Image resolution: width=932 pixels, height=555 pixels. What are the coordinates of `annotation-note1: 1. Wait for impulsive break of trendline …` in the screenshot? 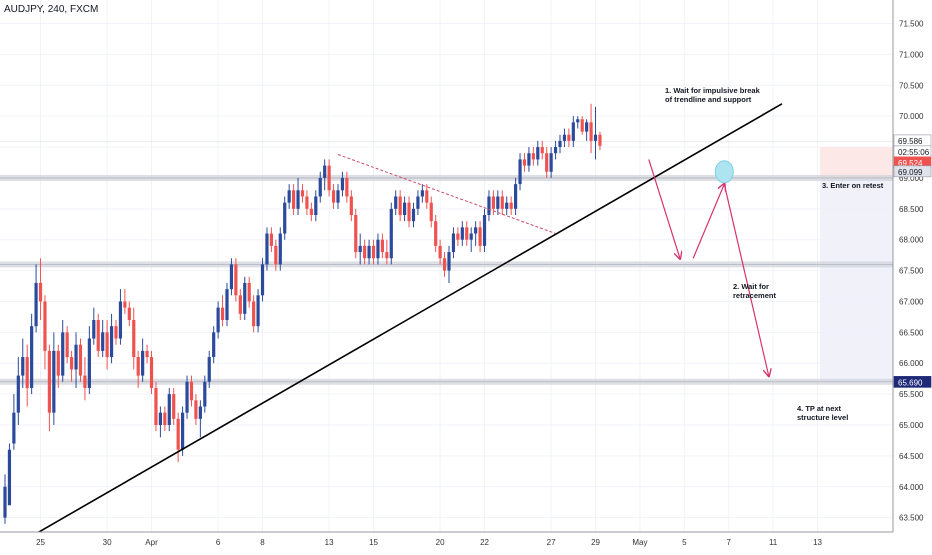 It's located at (713, 95).